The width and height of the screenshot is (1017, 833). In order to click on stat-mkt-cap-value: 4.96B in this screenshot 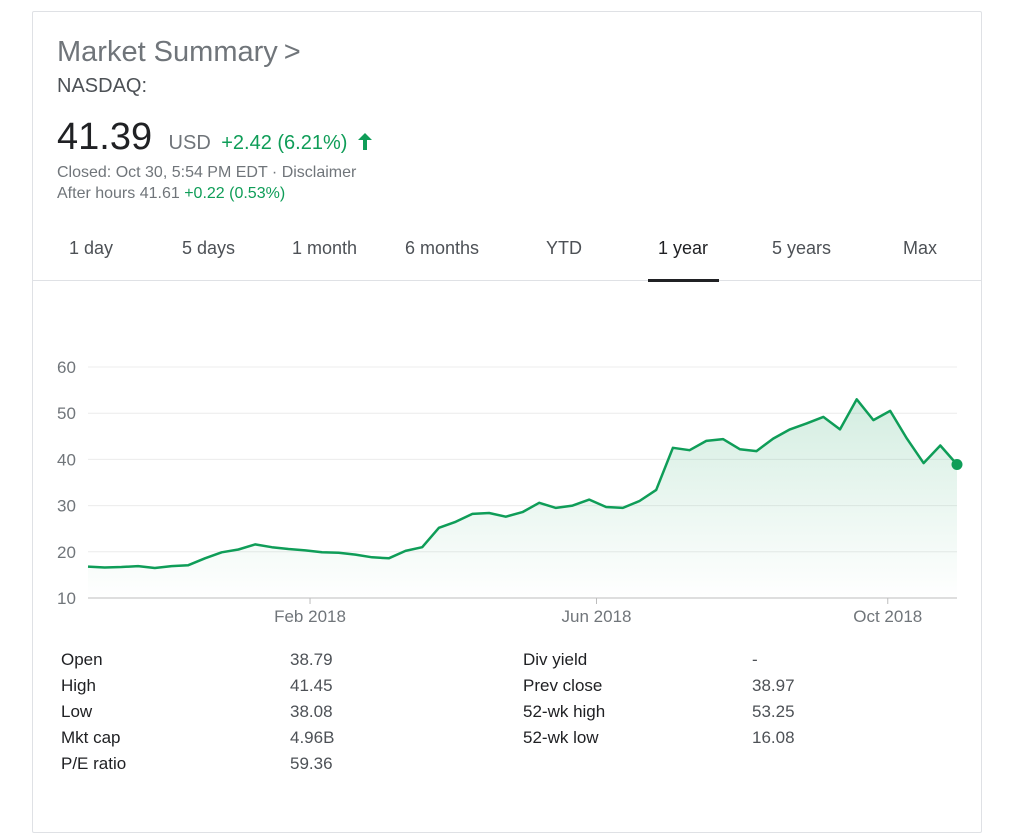, I will do `click(312, 738)`.